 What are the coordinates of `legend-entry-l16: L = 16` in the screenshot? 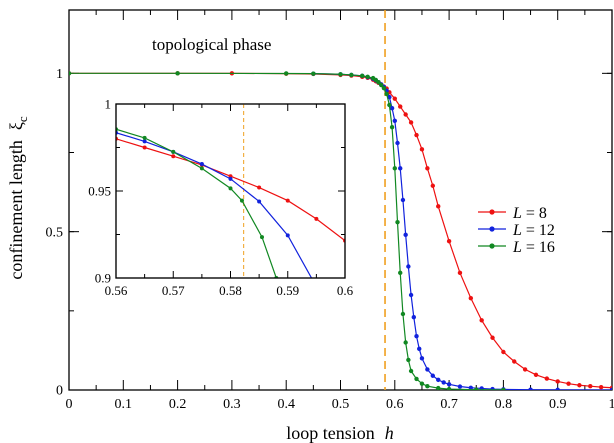 It's located at (516, 247).